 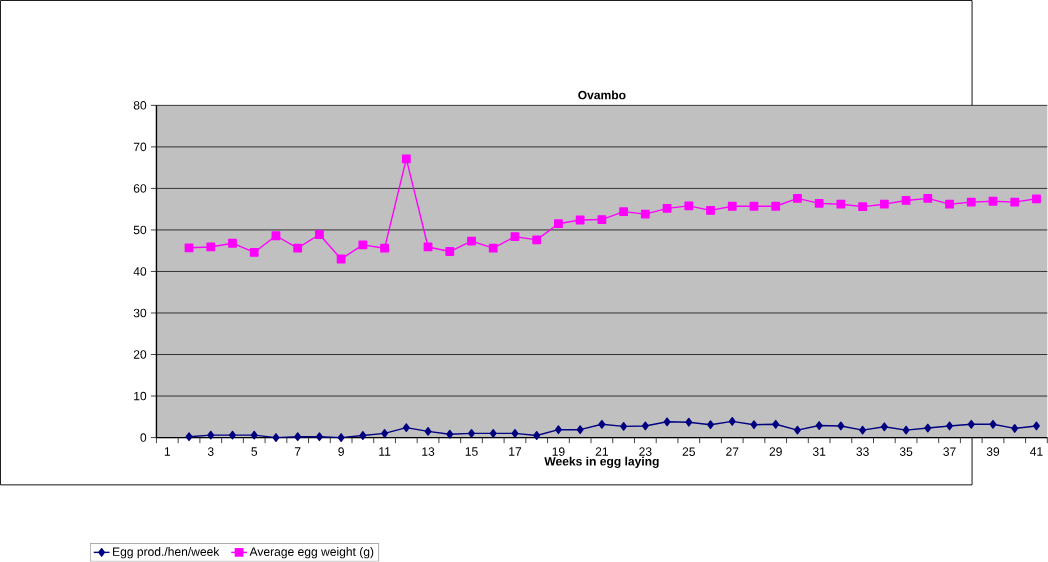 What do you see at coordinates (140, 147) in the screenshot?
I see `y-tick-label: 70` at bounding box center [140, 147].